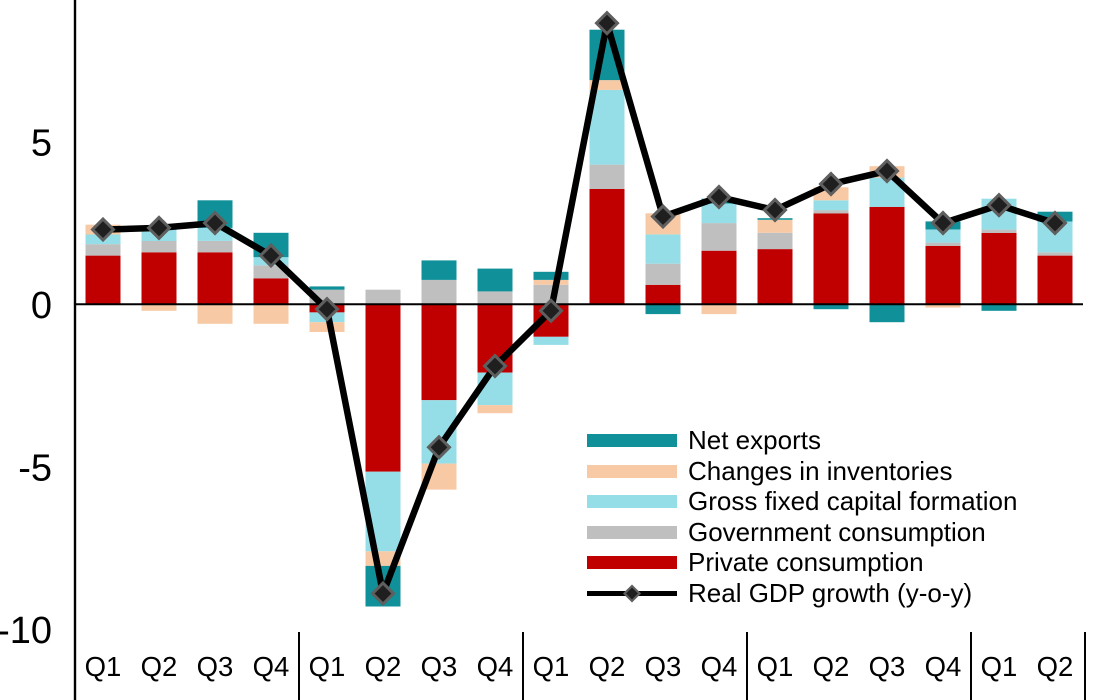  Describe the element at coordinates (806, 562) in the screenshot. I see `legend-item-label: Private consumption` at that location.